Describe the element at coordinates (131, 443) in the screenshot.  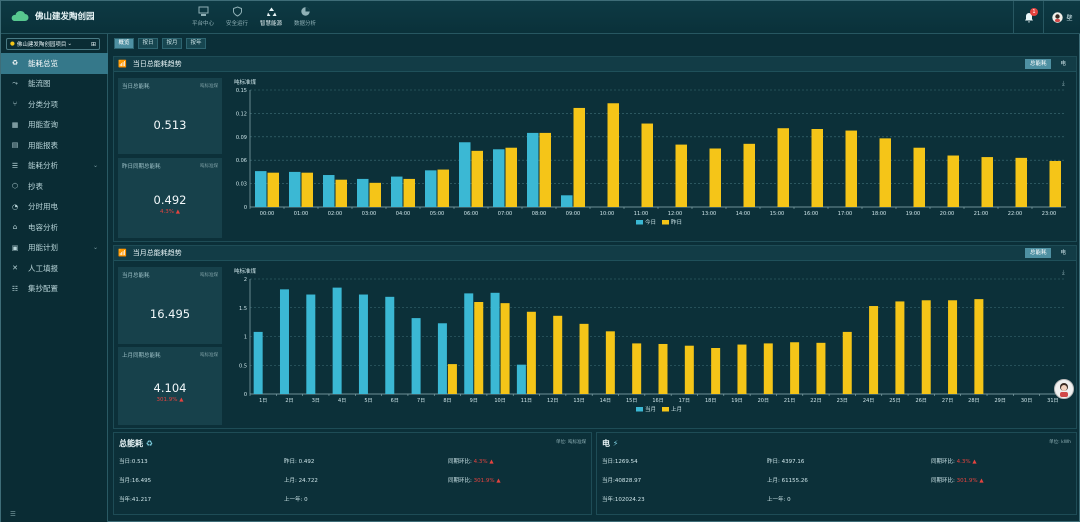
I see `summary-title-text: 总能耗` at that location.